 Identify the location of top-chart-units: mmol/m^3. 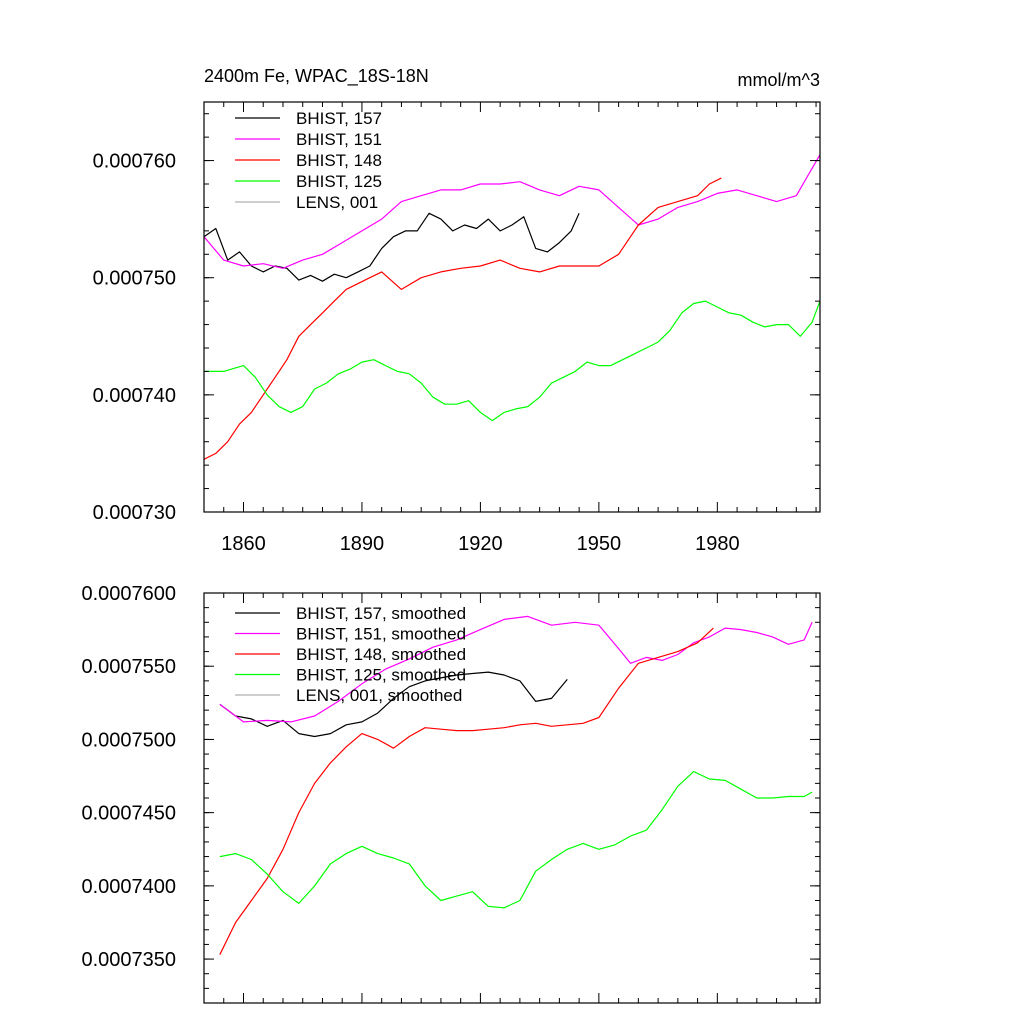
(779, 80).